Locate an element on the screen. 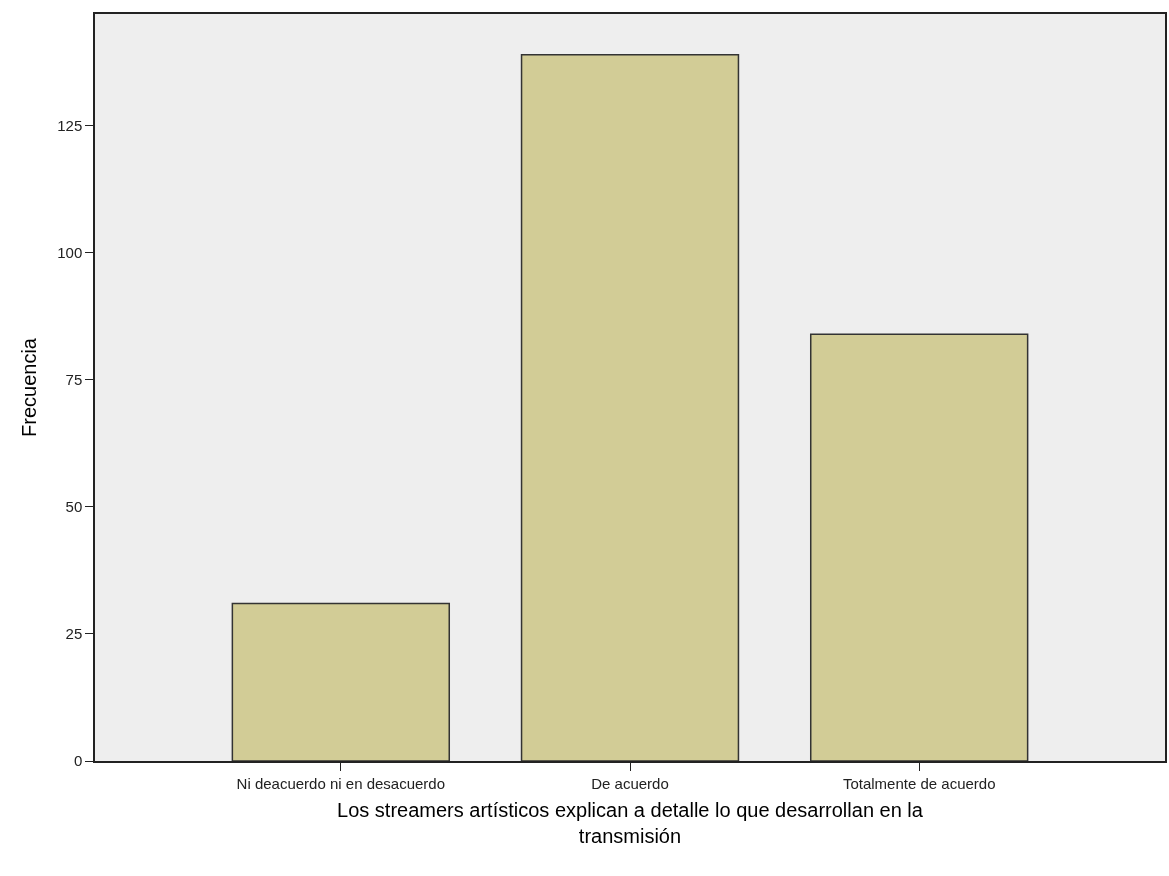 This screenshot has height=876, width=1169. x-tick-label: Totalmente de acuerdo is located at coordinates (919, 783).